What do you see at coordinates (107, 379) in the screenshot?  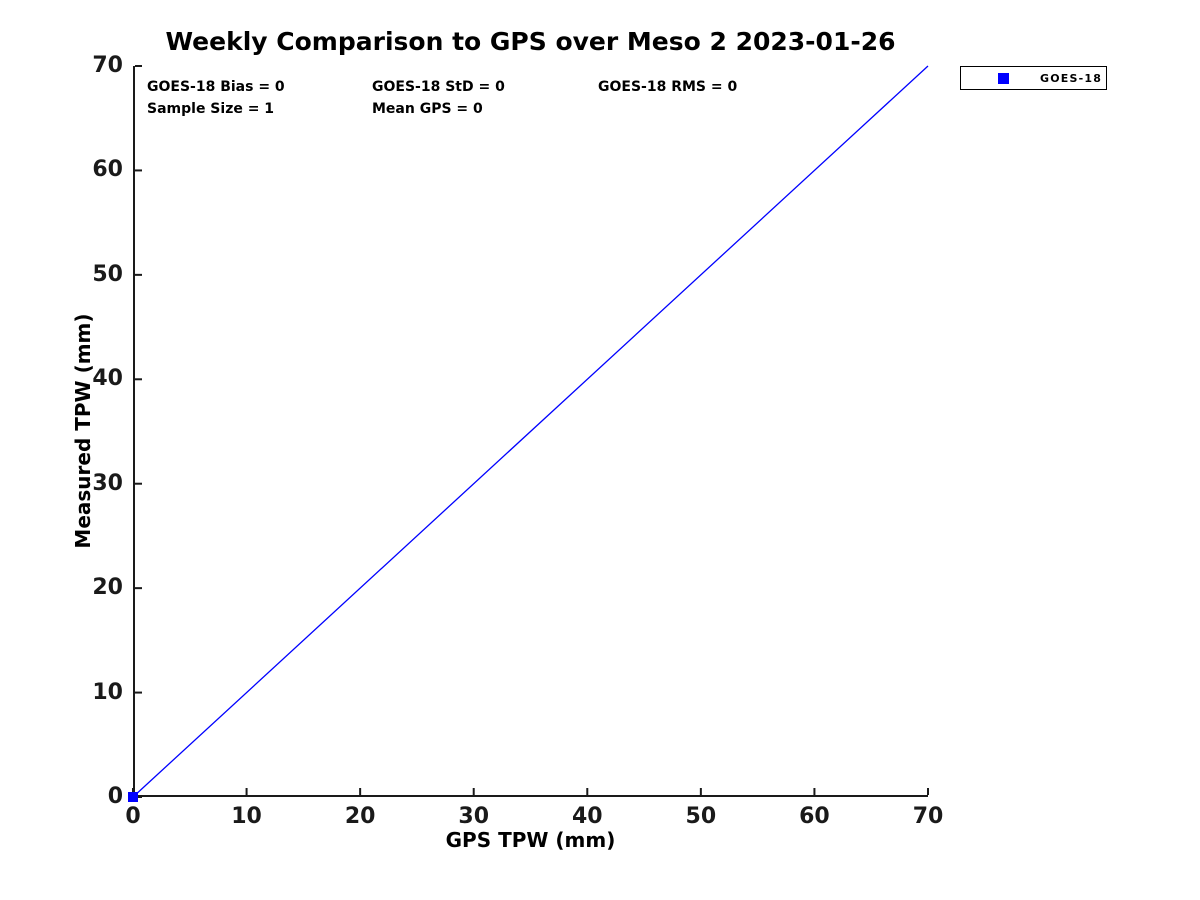 I see `y-tick-label: 40` at bounding box center [107, 379].